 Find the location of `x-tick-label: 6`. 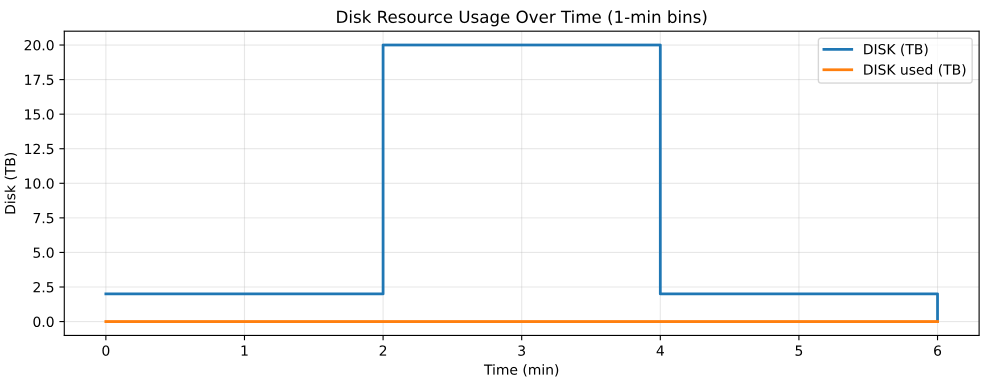

x-tick-label: 6 is located at coordinates (938, 350).